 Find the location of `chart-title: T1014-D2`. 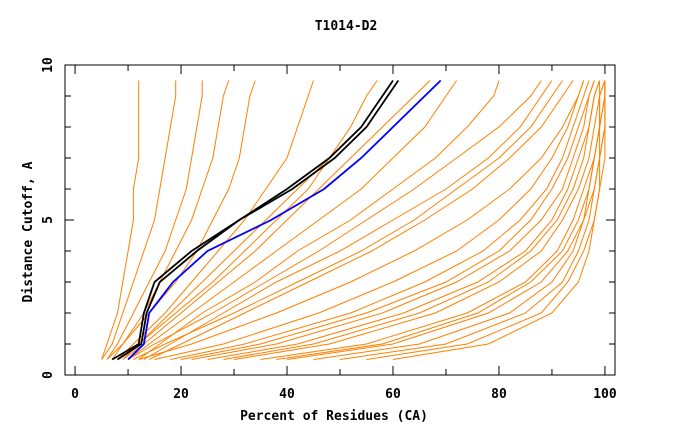

chart-title: T1014-D2 is located at coordinates (346, 26).